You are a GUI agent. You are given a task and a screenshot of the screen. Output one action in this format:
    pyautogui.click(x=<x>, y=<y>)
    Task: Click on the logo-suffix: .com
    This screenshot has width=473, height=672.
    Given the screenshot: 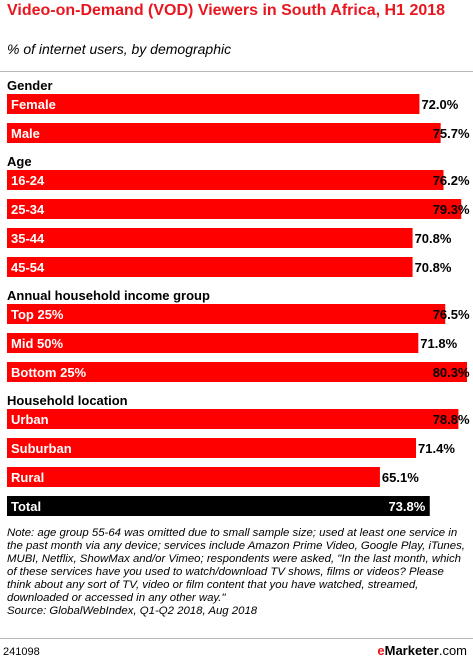 What is the action you would take?
    pyautogui.click(x=452, y=650)
    